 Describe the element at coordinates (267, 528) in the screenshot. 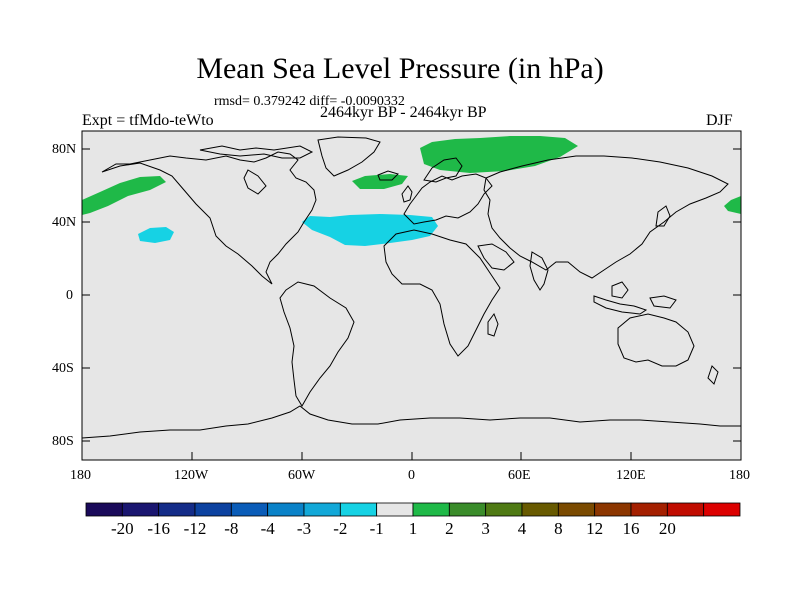

I see `colorbar-label: -4` at that location.